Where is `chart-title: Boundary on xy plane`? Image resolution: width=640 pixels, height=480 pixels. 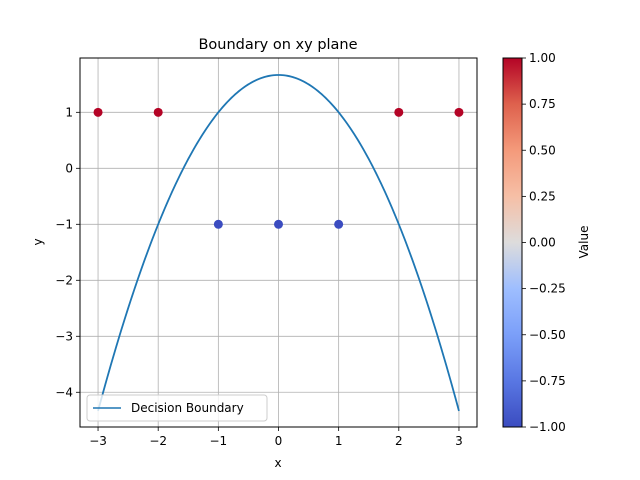
chart-title: Boundary on xy plane is located at coordinates (277, 45).